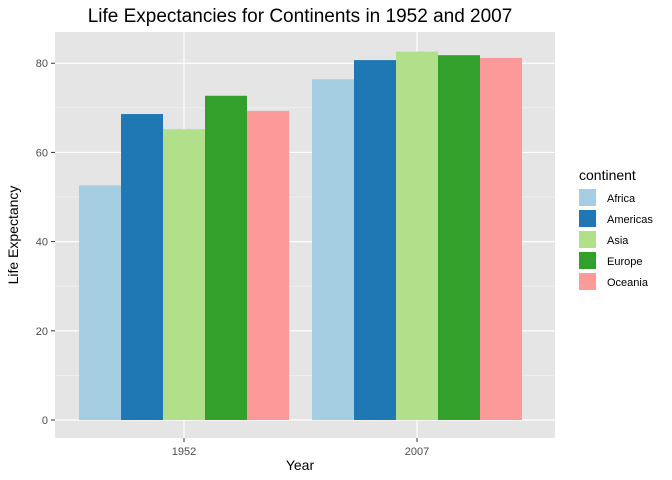 This screenshot has width=672, height=480. What do you see at coordinates (501, 238) in the screenshot?
I see `bar-oceania-2007` at bounding box center [501, 238].